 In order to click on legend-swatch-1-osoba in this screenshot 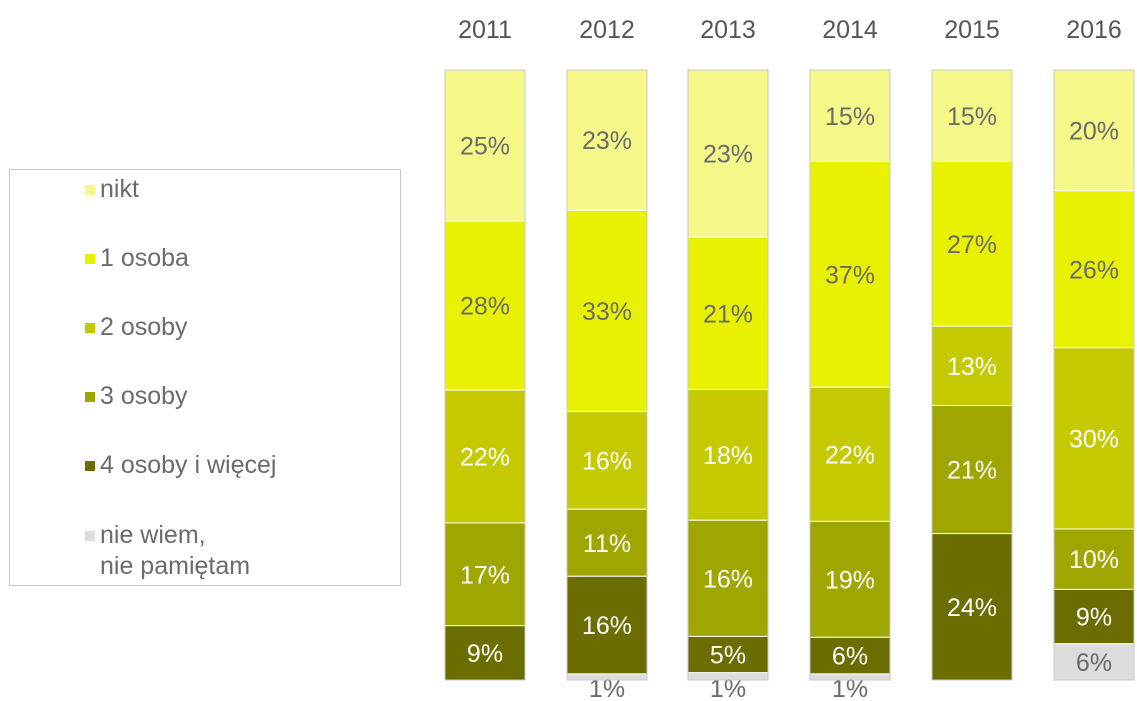, I will do `click(90, 259)`.